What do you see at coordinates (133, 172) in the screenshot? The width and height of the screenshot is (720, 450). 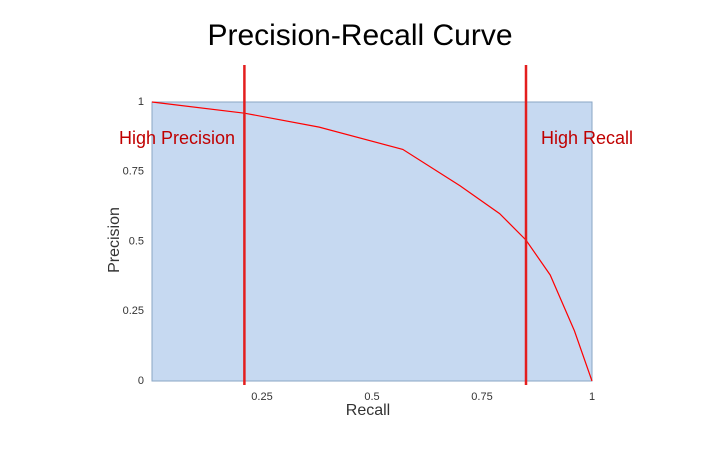 I see `y-tick-label: 0.75` at bounding box center [133, 172].